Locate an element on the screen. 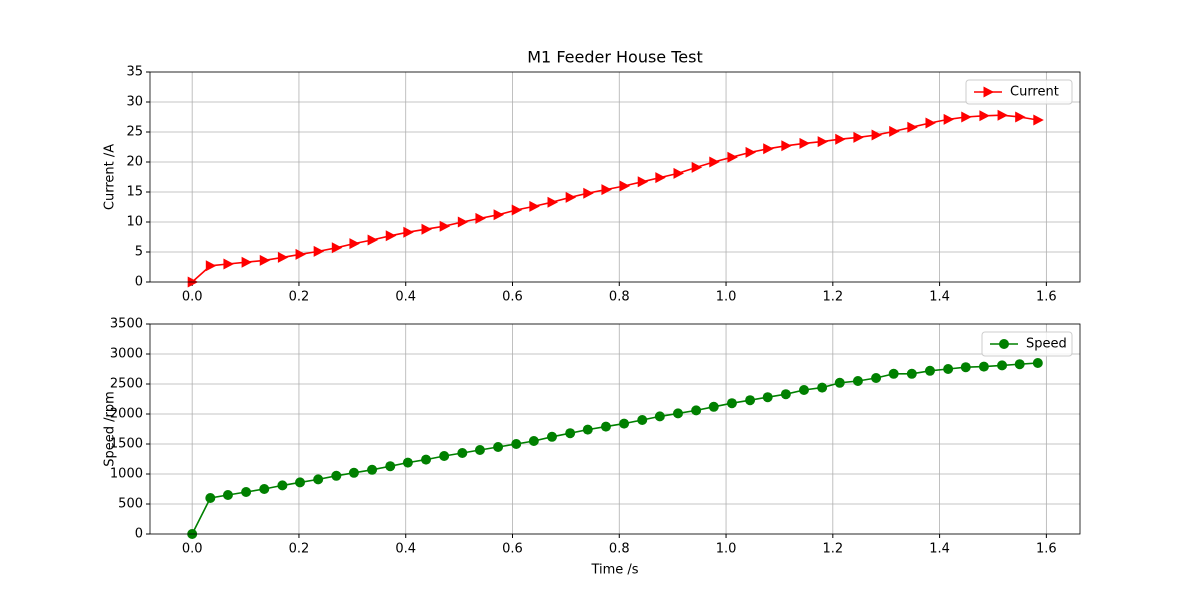 This screenshot has width=1200, height=600. x-tick-label: 0.2 is located at coordinates (299, 297).